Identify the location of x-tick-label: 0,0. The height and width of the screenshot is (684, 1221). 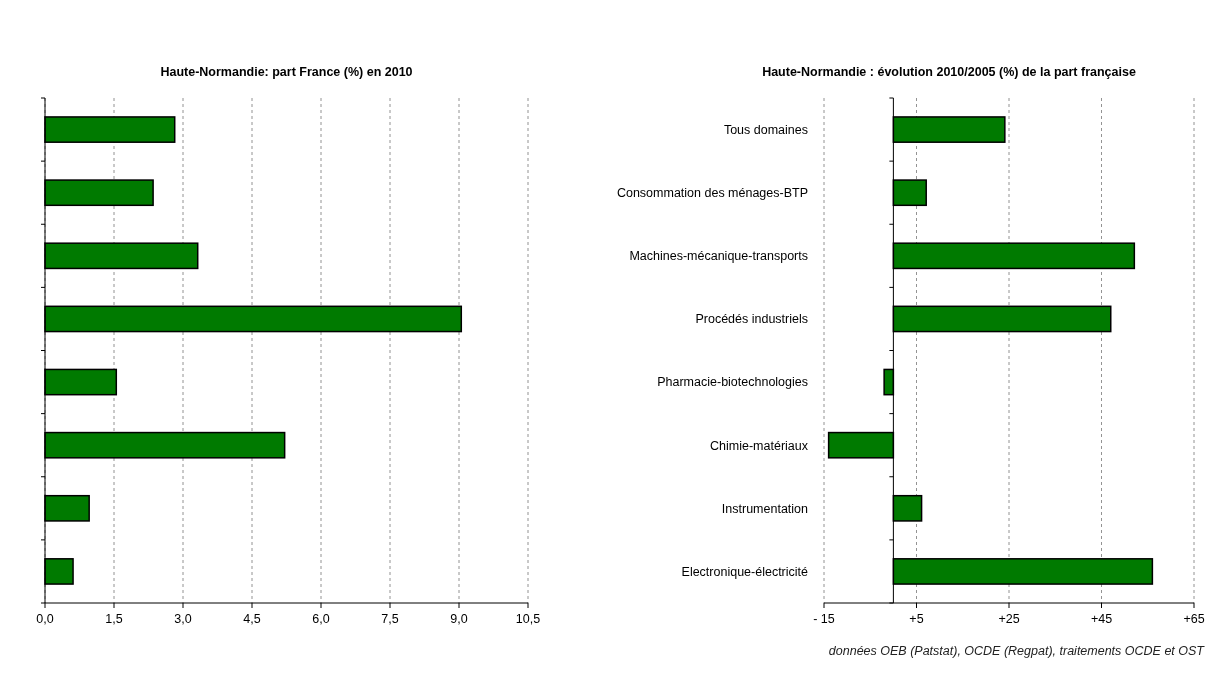
(45, 619).